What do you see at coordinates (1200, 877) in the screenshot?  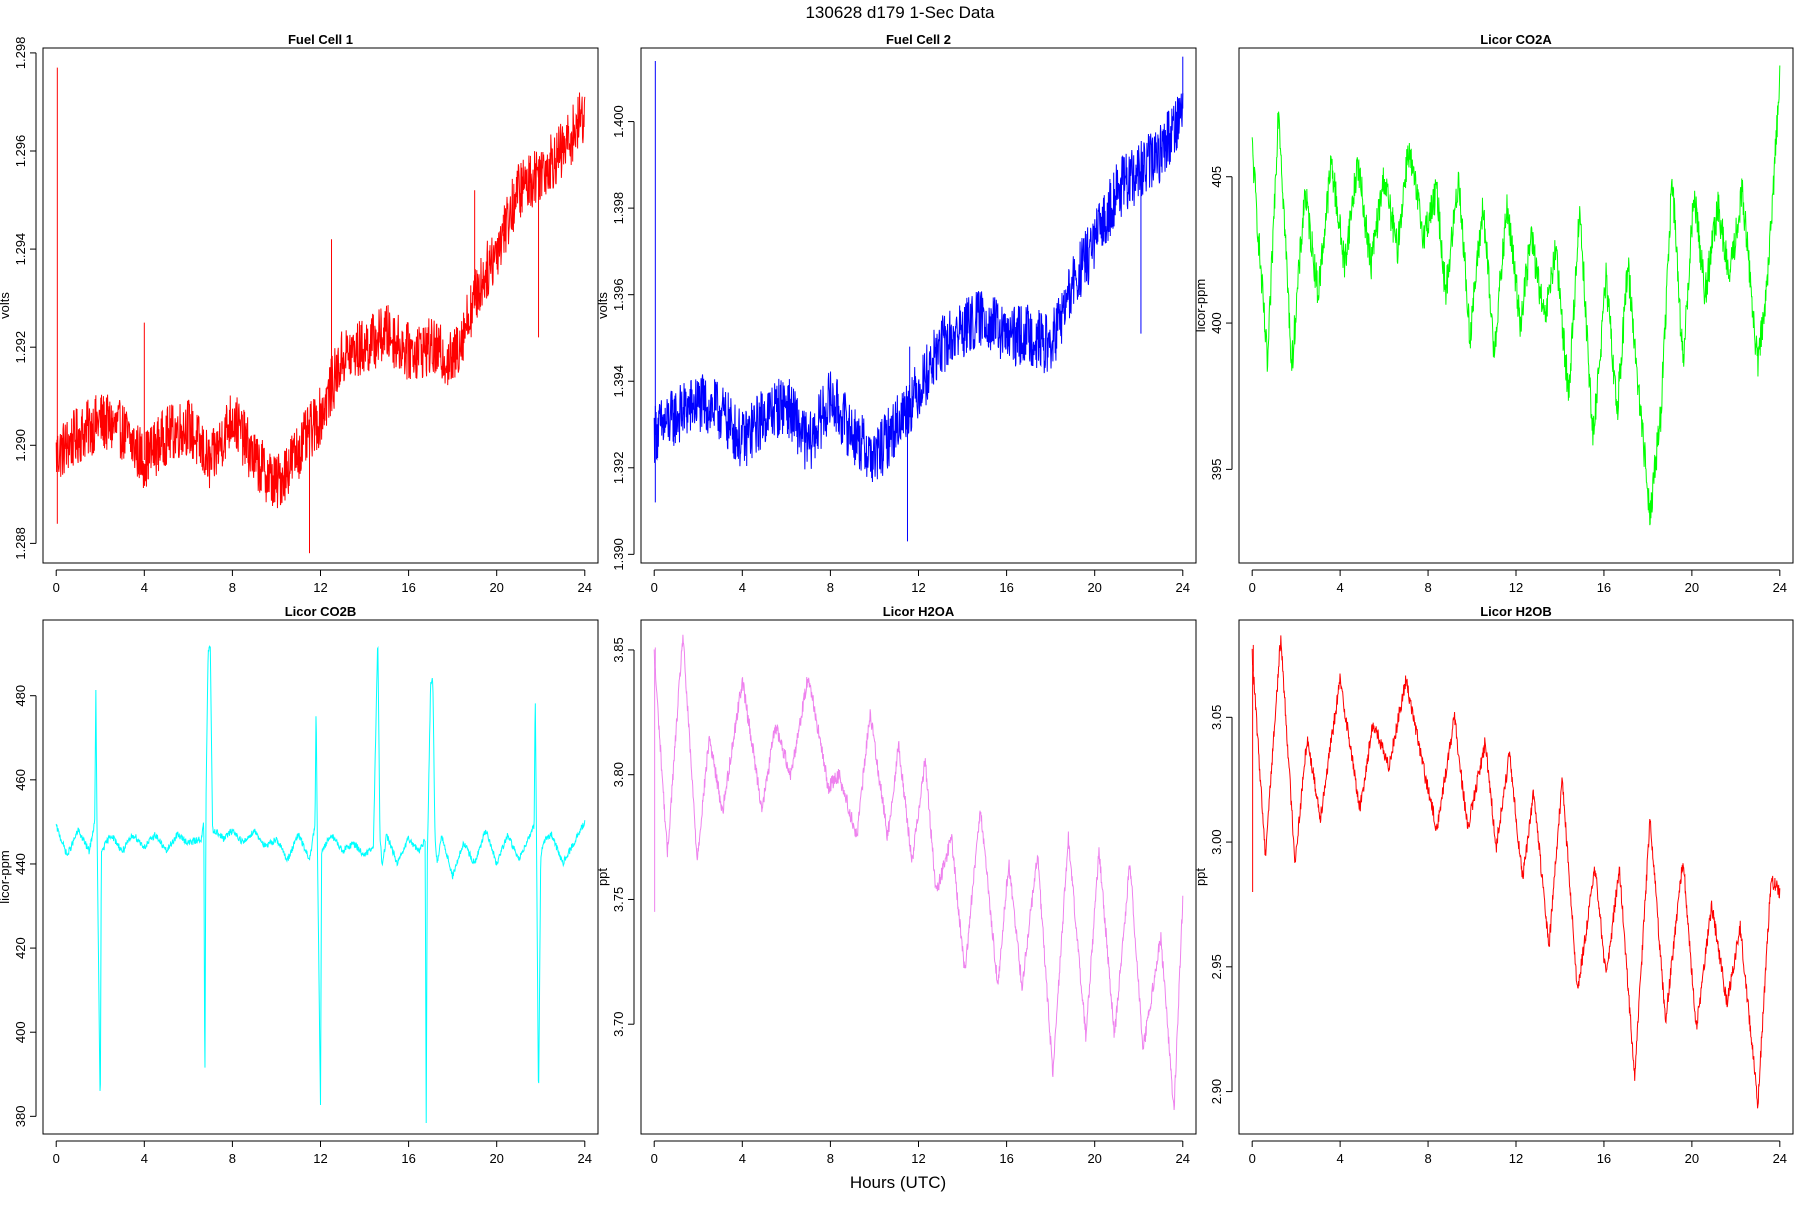 I see `y-axis-label: ppt` at bounding box center [1200, 877].